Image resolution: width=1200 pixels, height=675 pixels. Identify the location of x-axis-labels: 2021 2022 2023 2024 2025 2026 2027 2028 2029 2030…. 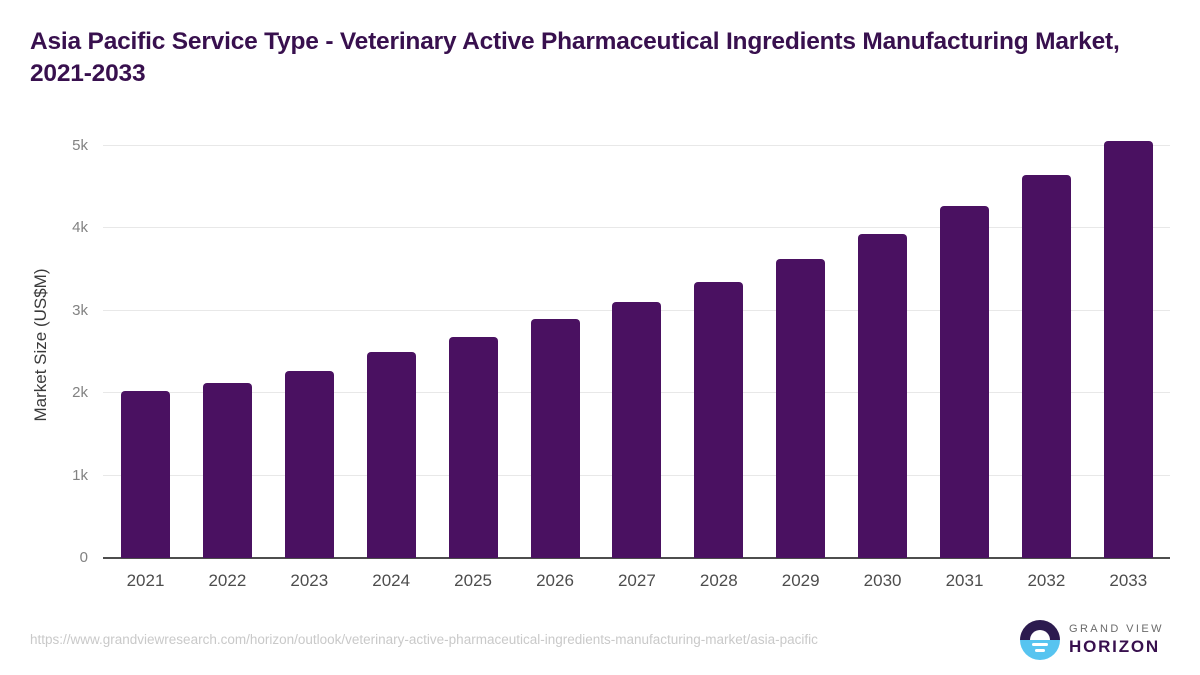
(636, 583).